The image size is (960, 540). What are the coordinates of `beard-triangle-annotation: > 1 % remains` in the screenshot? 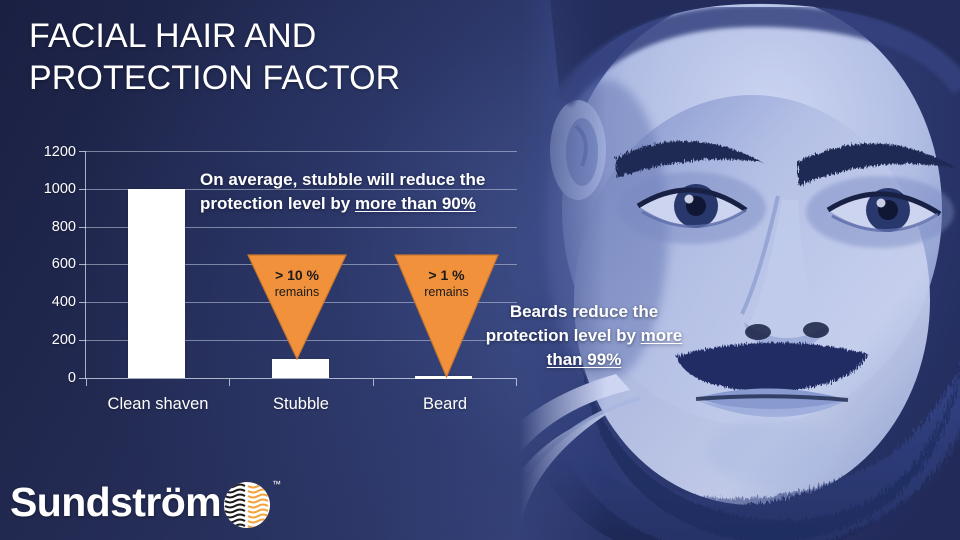 It's located at (446, 316).